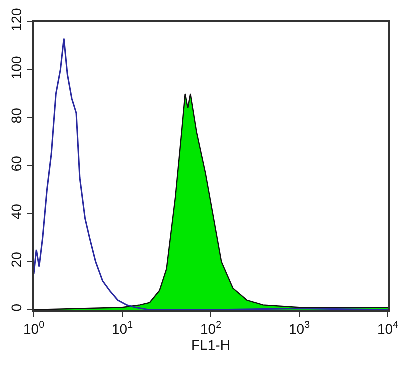 The width and height of the screenshot is (400, 365). What do you see at coordinates (16, 212) in the screenshot?
I see `y-tick-label: 40` at bounding box center [16, 212].